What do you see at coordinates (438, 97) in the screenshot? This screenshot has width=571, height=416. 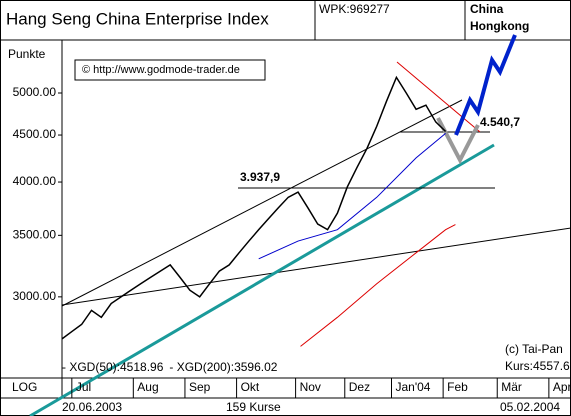 I see `trendline` at bounding box center [438, 97].